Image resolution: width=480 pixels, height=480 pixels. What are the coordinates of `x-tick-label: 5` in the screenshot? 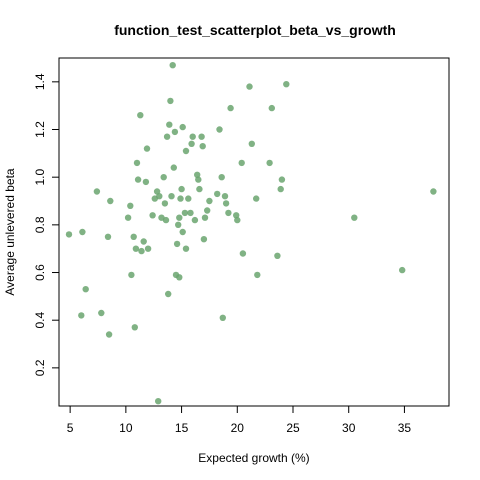 It's located at (70, 428).